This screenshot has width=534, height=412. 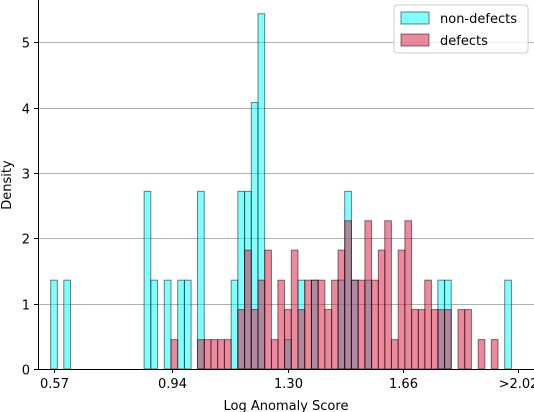 I want to click on x-tick-label: >2.02, so click(x=516, y=384).